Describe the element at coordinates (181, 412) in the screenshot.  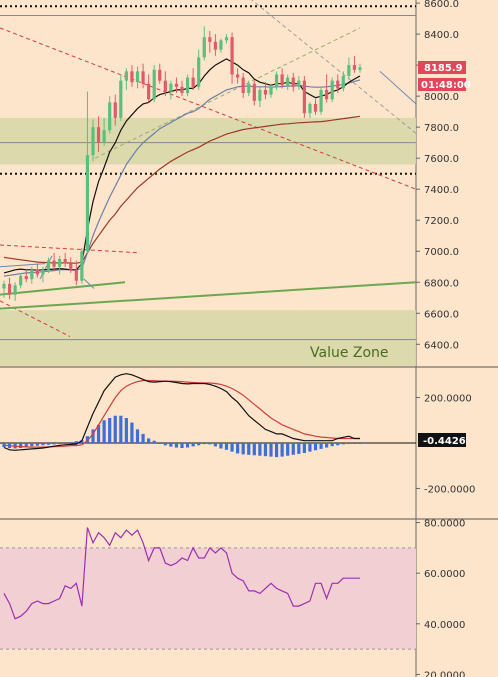
I see `macd-line` at that location.